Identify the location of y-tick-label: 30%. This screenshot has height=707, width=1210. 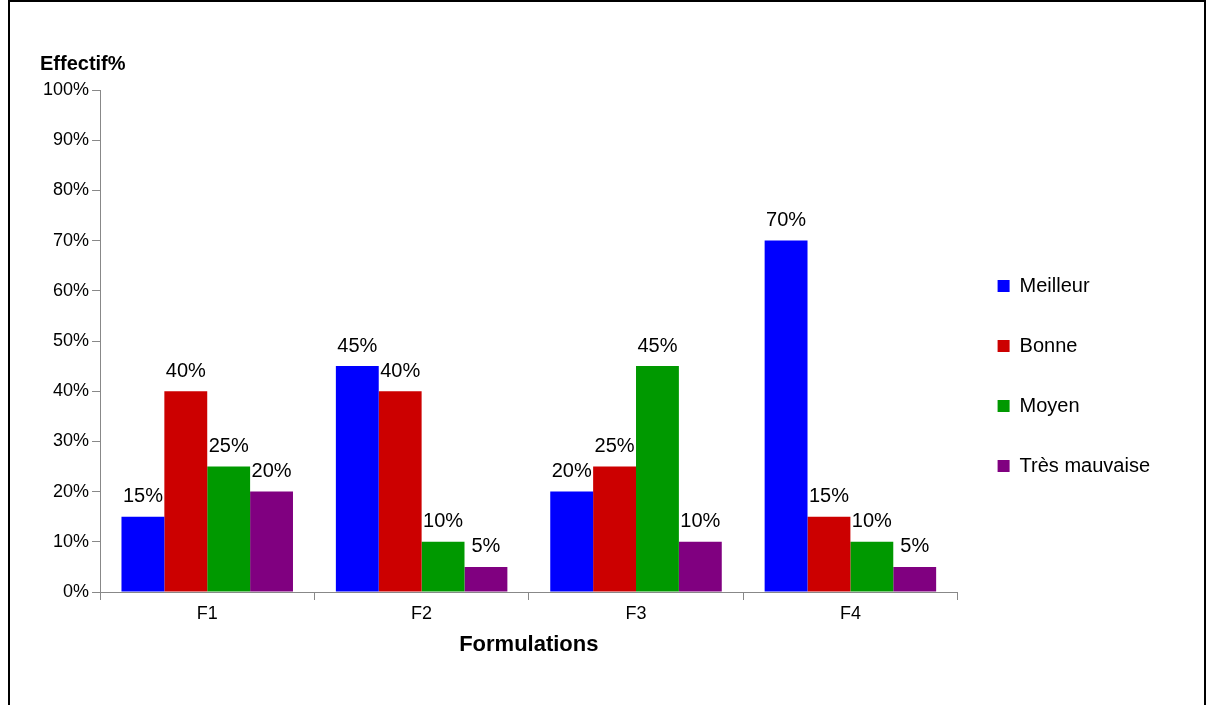
(71, 440).